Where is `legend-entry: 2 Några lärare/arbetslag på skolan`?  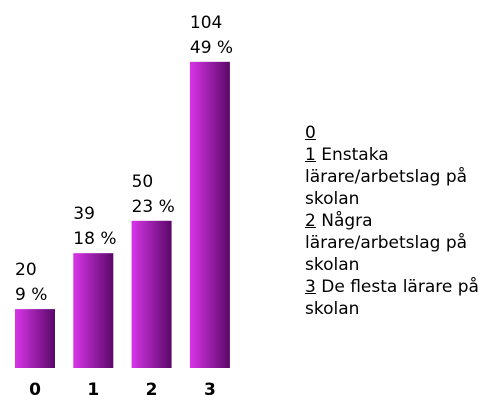
legend-entry: 2 Några lärare/arbetslag på skolan is located at coordinates (401, 243).